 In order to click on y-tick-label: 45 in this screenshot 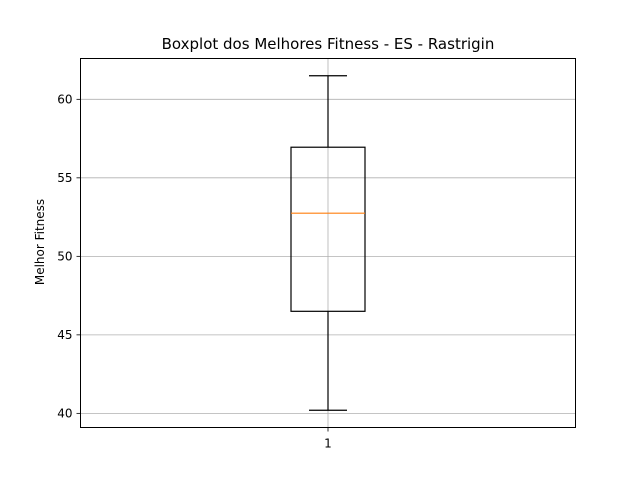, I will do `click(64, 335)`.